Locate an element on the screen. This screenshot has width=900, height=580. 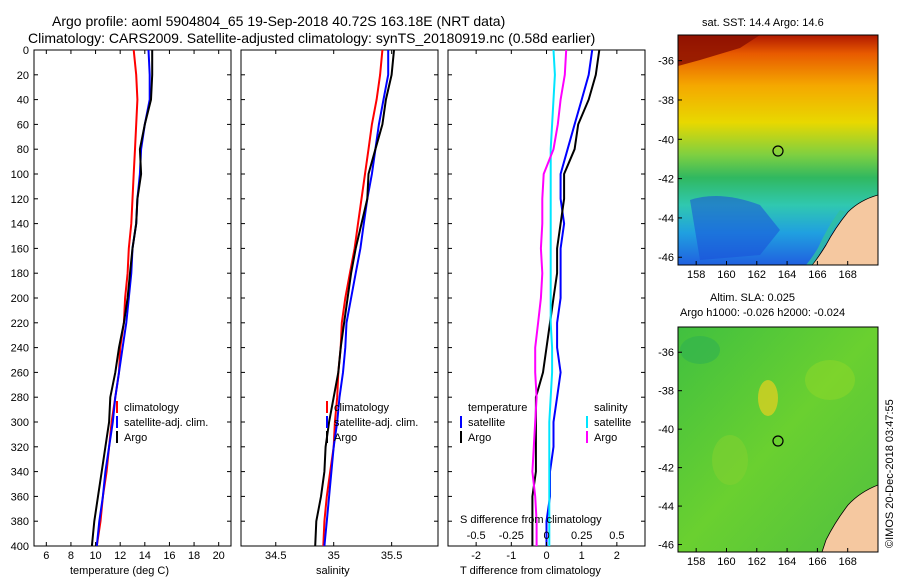
s-difference-label: S difference from climatology is located at coordinates (531, 520).